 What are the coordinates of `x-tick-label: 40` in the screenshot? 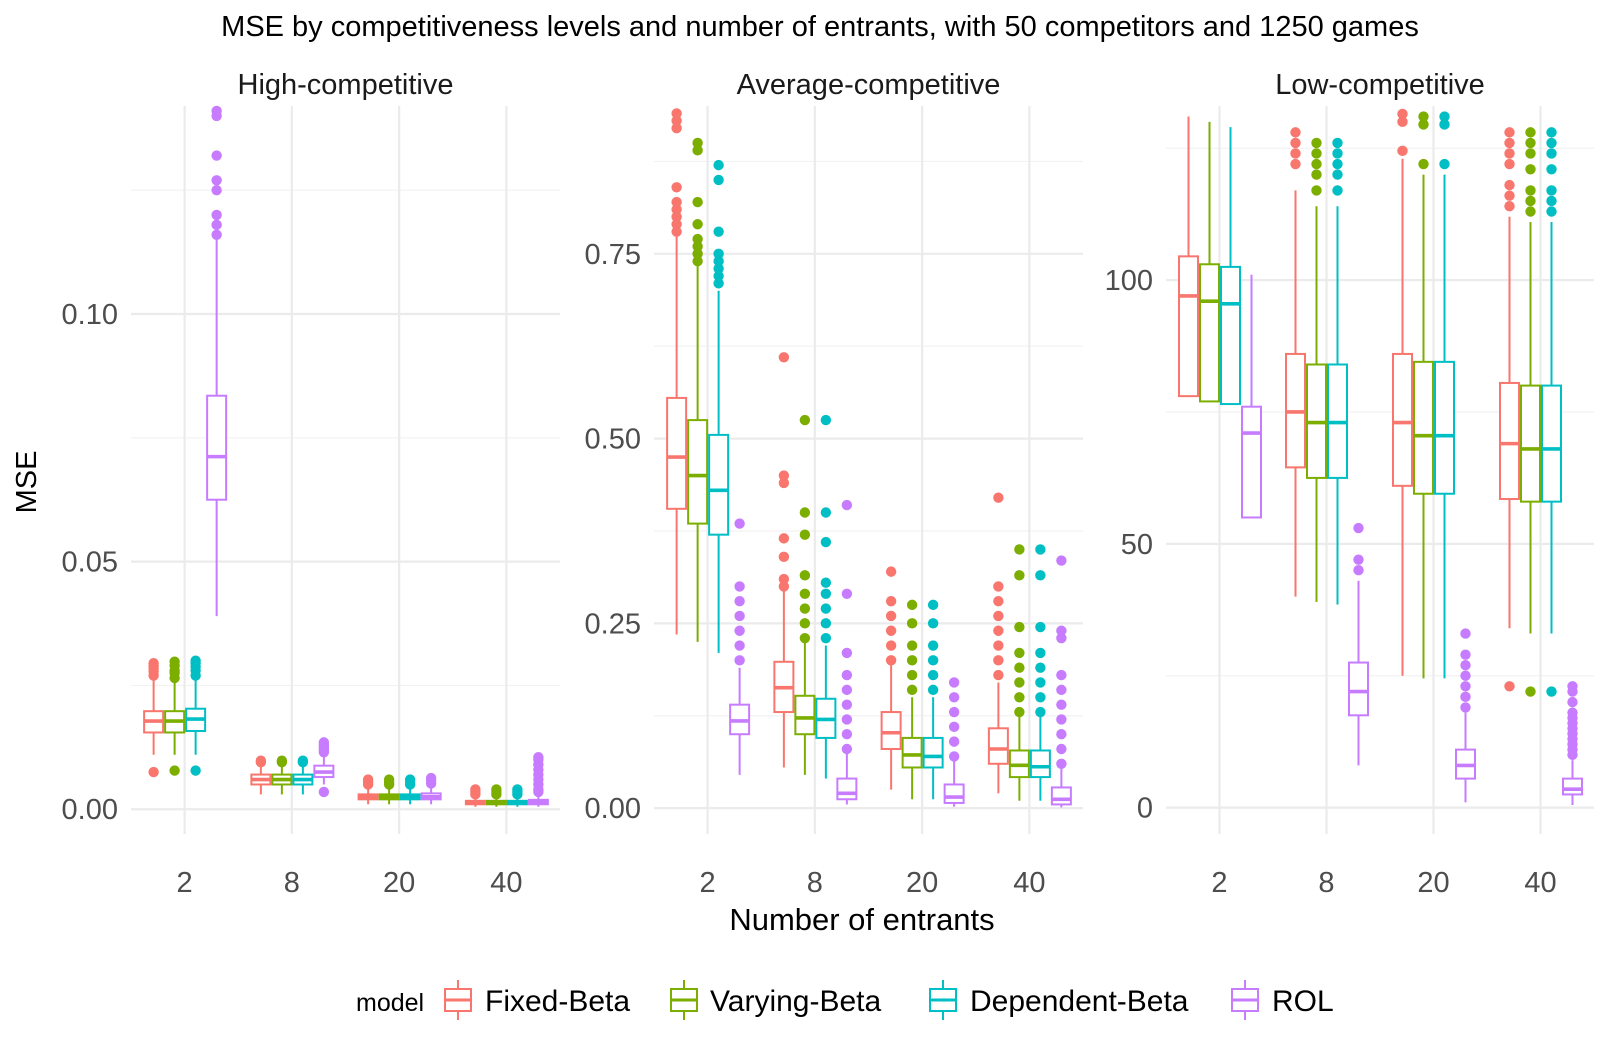 It's located at (1540, 883).